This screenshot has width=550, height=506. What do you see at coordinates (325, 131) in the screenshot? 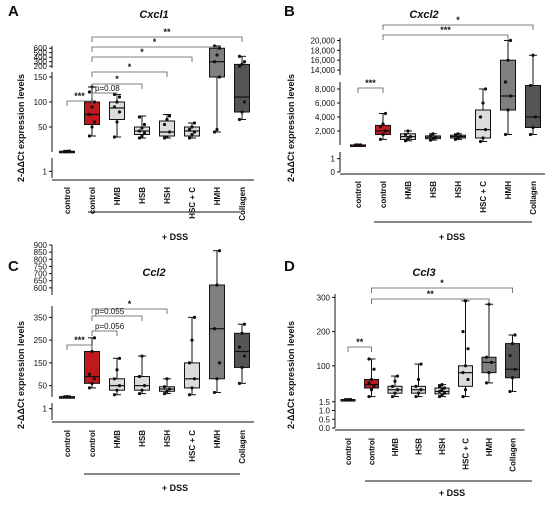
I see `y-tick-label: 2,000` at bounding box center [325, 131].